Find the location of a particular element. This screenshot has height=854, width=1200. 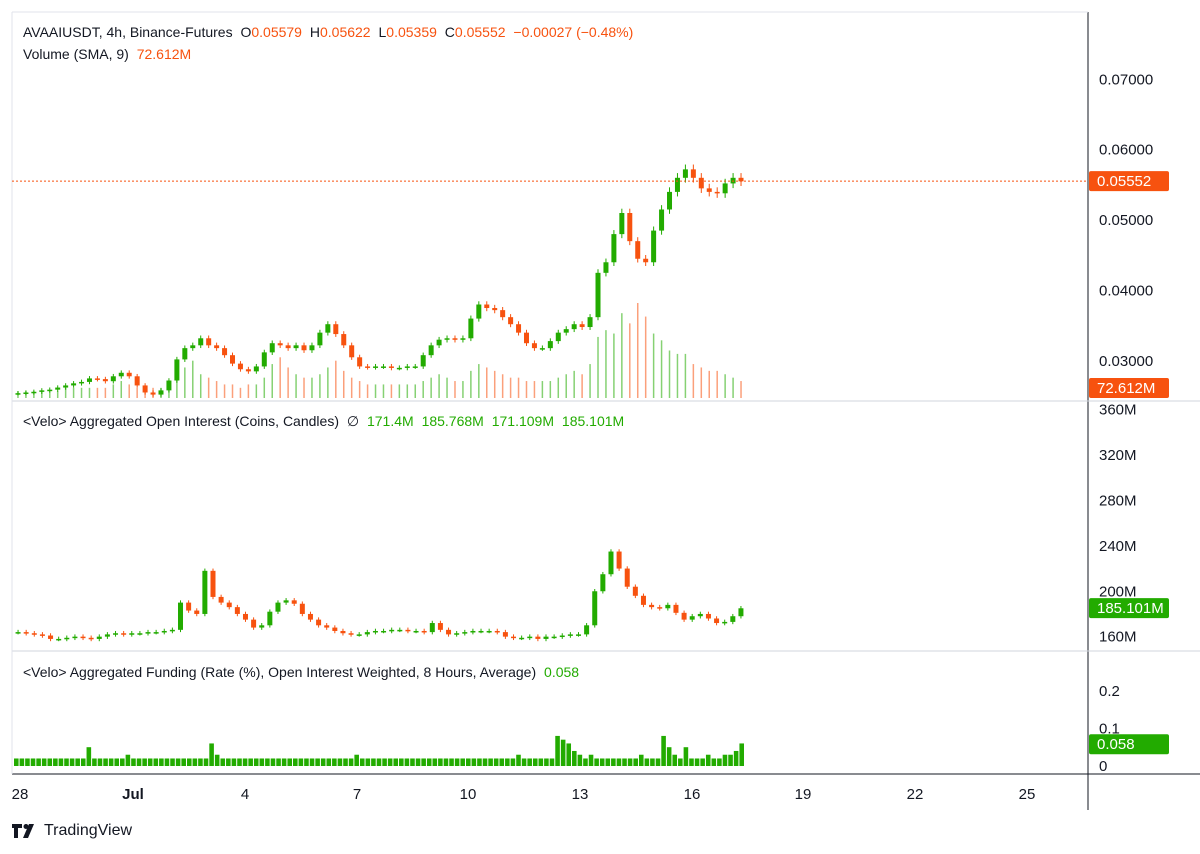

price-tick-label: 0.04000 is located at coordinates (1126, 290).